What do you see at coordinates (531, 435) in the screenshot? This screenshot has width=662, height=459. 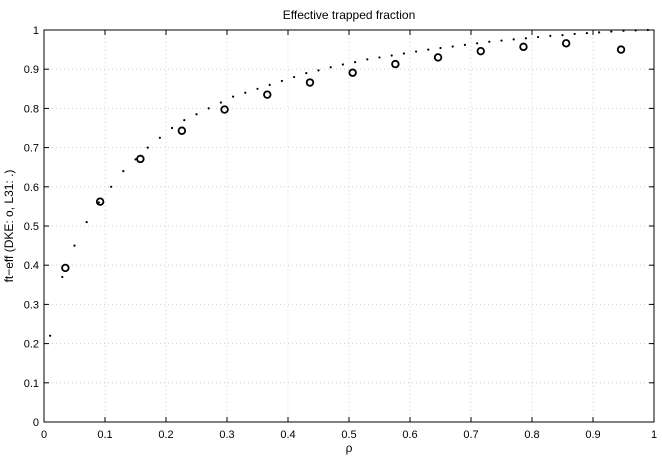 I see `x-tick-label: 0.8` at bounding box center [531, 435].